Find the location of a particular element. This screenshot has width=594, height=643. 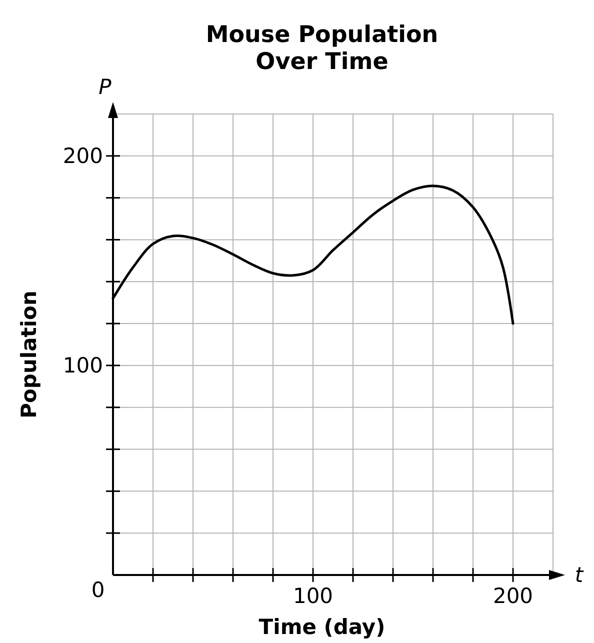

y-axis-title: Population is located at coordinates (29, 354).